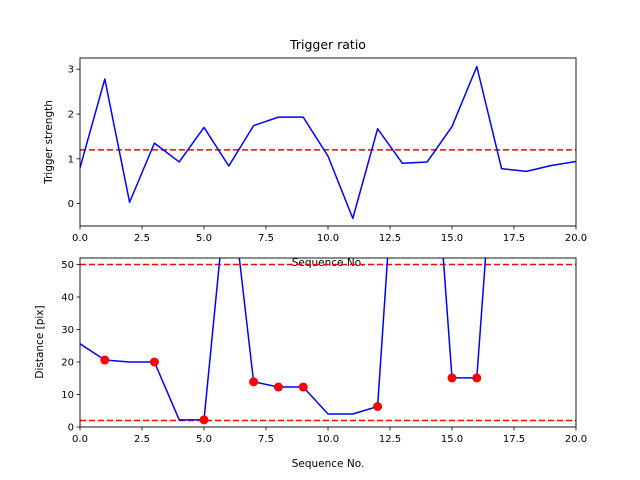  I want to click on bottom-x-tick-label: 17.5, so click(514, 439).